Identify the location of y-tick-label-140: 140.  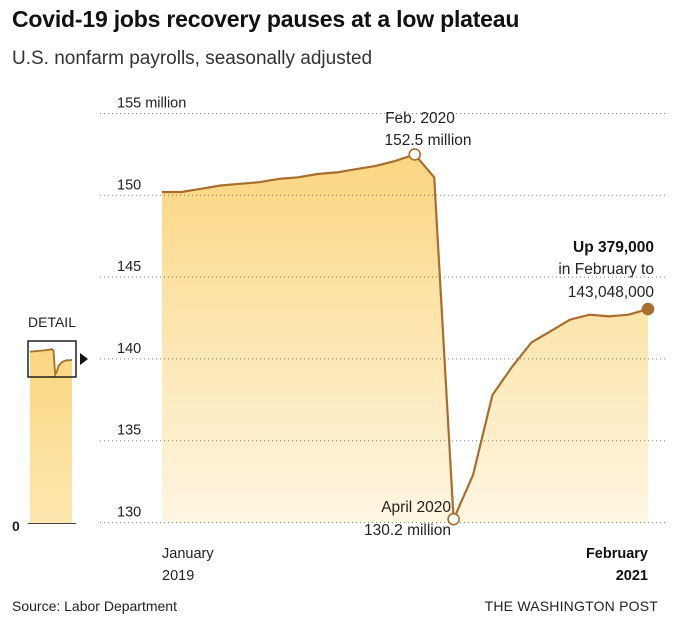
(129, 349).